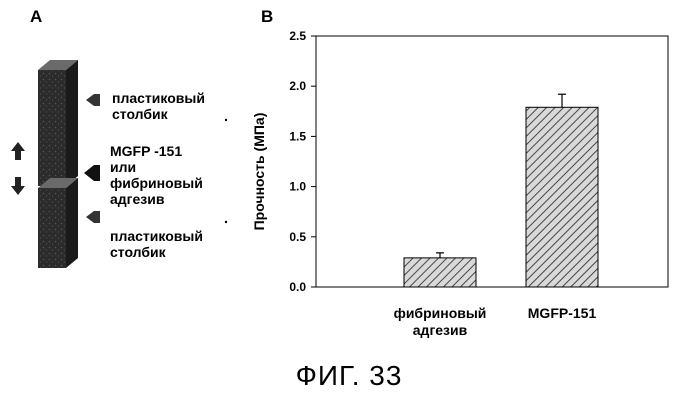 The height and width of the screenshot is (400, 698). Describe the element at coordinates (297, 136) in the screenshot. I see `y-tick-label: 1.5` at that location.